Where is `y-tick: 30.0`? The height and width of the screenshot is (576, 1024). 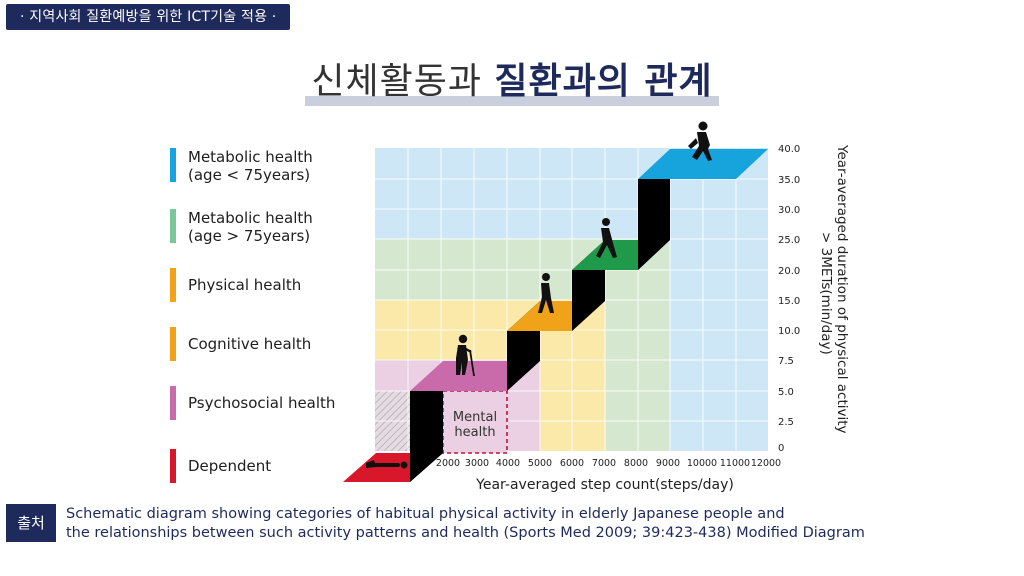 y-tick: 30.0 is located at coordinates (789, 210).